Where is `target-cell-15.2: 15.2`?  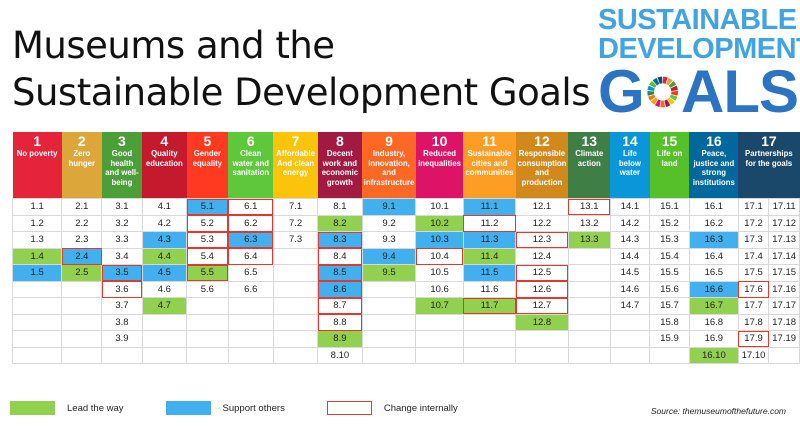
target-cell-15.2: 15.2 is located at coordinates (669, 223).